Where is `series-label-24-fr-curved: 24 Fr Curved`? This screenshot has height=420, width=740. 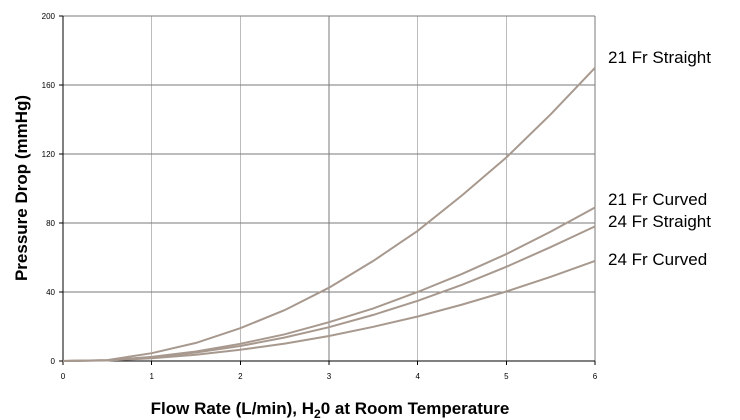
series-label-24-fr-curved: 24 Fr Curved is located at coordinates (657, 259).